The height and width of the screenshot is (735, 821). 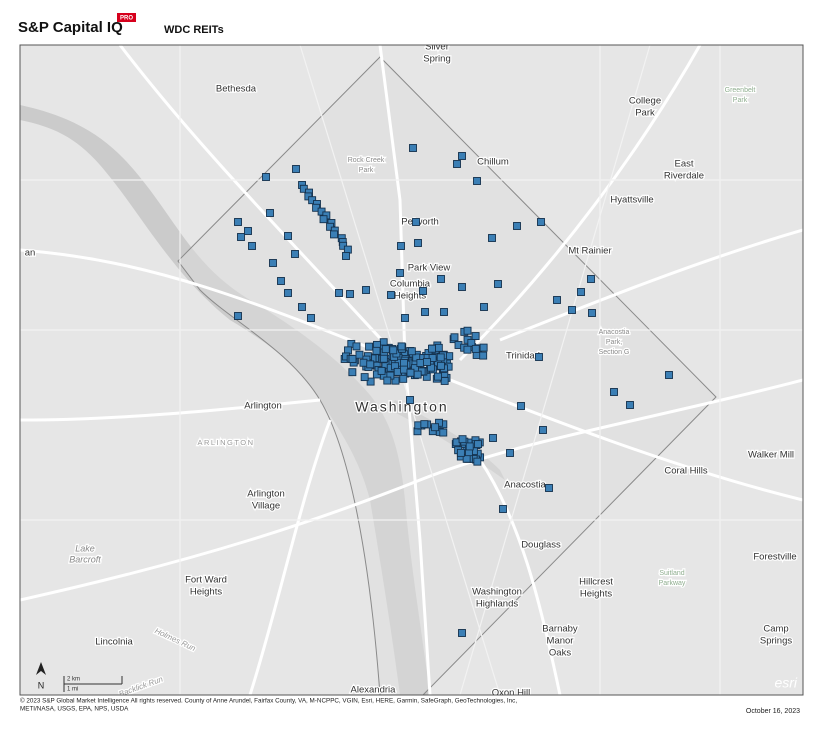 I want to click on place-label: Arlington, so click(x=263, y=406).